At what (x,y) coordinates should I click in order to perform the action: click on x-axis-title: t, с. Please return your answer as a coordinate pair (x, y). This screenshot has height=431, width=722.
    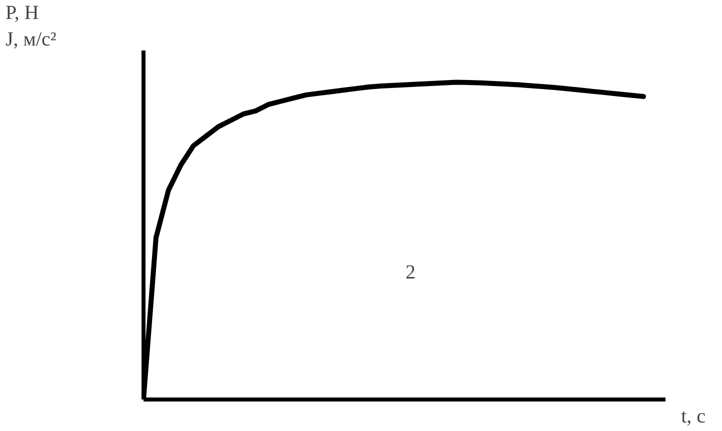
    Looking at the image, I should click on (693, 417).